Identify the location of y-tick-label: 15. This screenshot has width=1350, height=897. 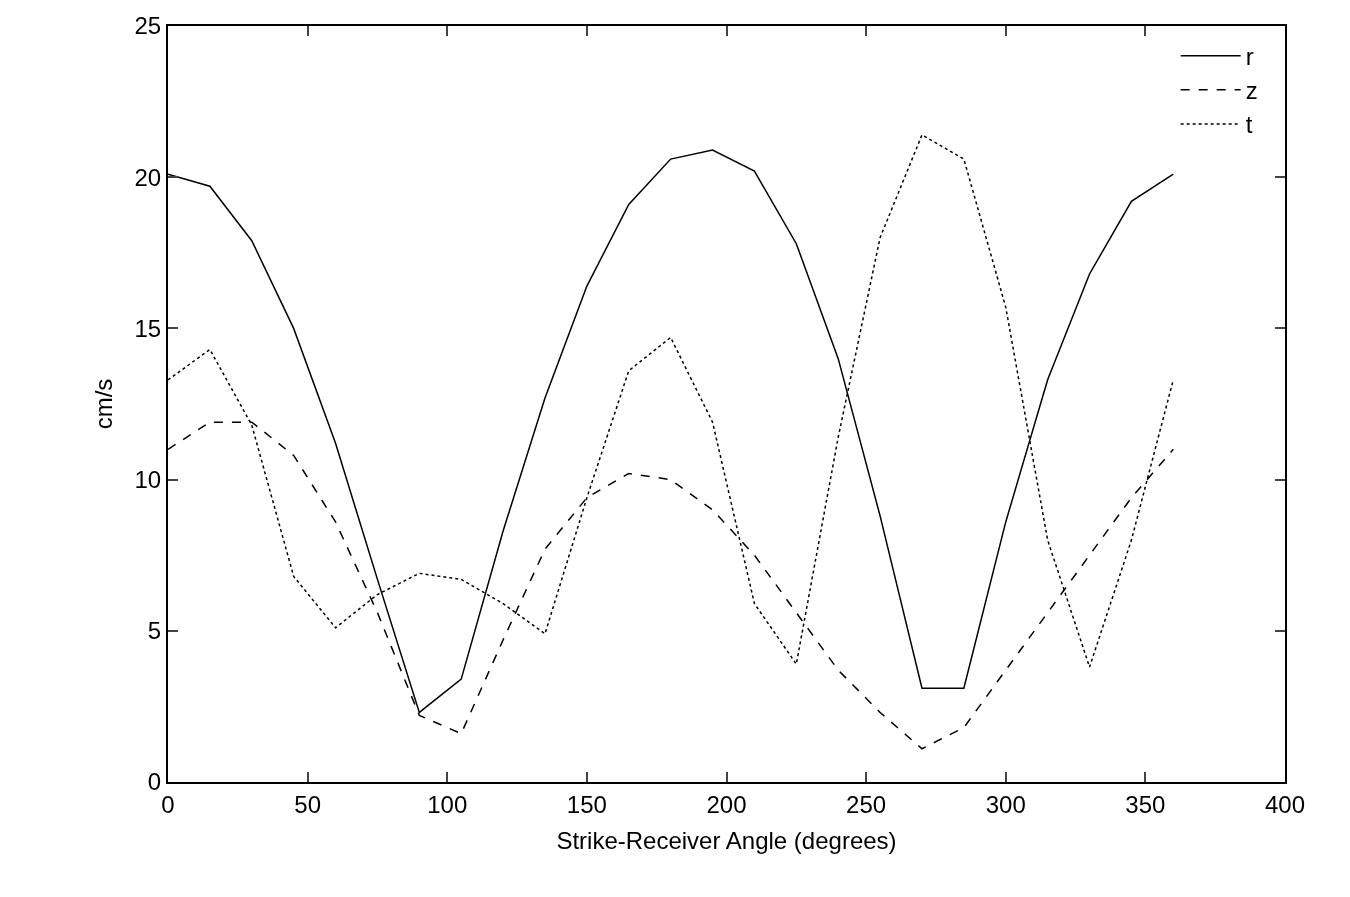
(148, 328).